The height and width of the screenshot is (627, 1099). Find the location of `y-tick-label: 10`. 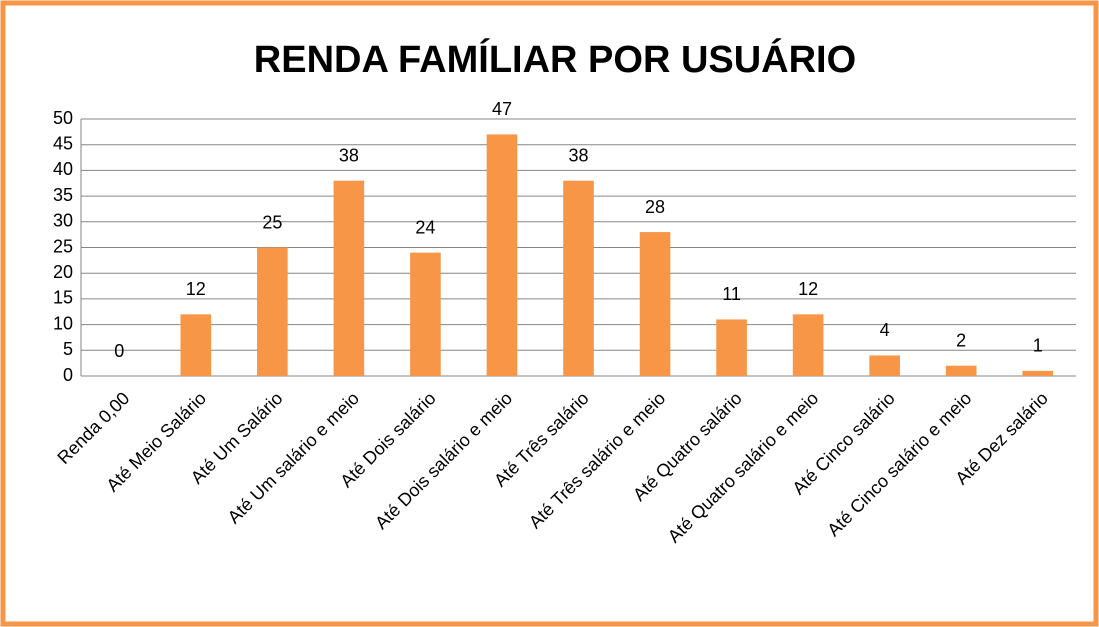

y-tick-label: 10 is located at coordinates (63, 323).